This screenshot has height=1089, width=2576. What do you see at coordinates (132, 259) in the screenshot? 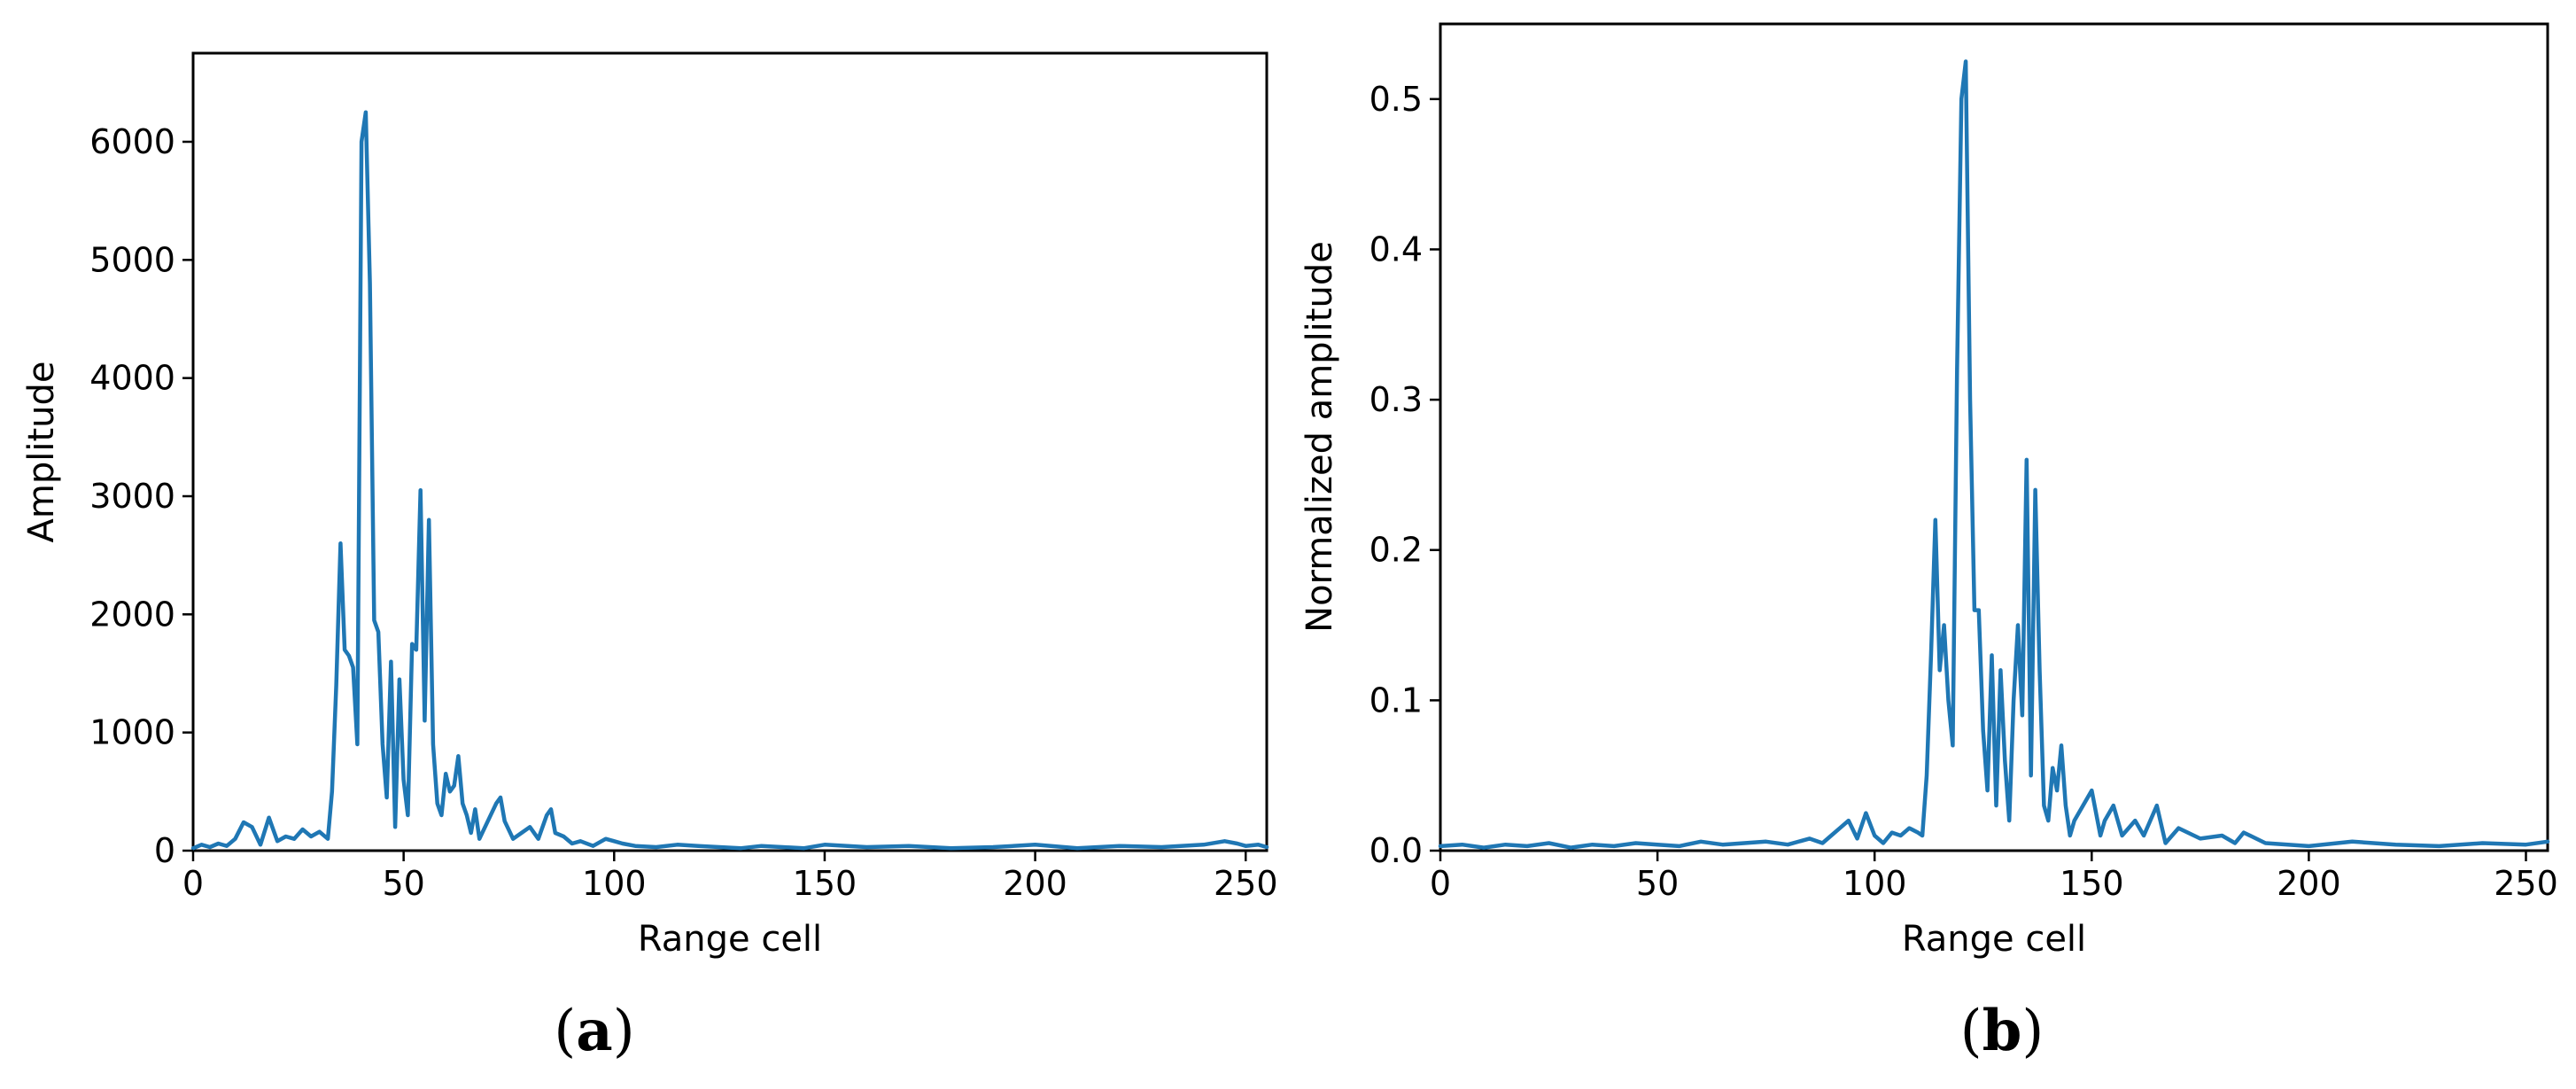
I see `y-tick-label-a: 5000` at bounding box center [132, 259].